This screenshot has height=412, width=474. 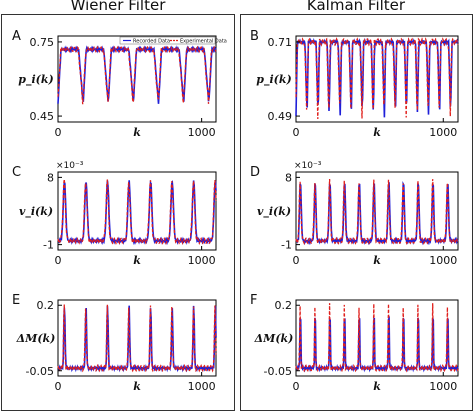 What do you see at coordinates (42, 116) in the screenshot?
I see `y-tick-label: 0.45` at bounding box center [42, 116].